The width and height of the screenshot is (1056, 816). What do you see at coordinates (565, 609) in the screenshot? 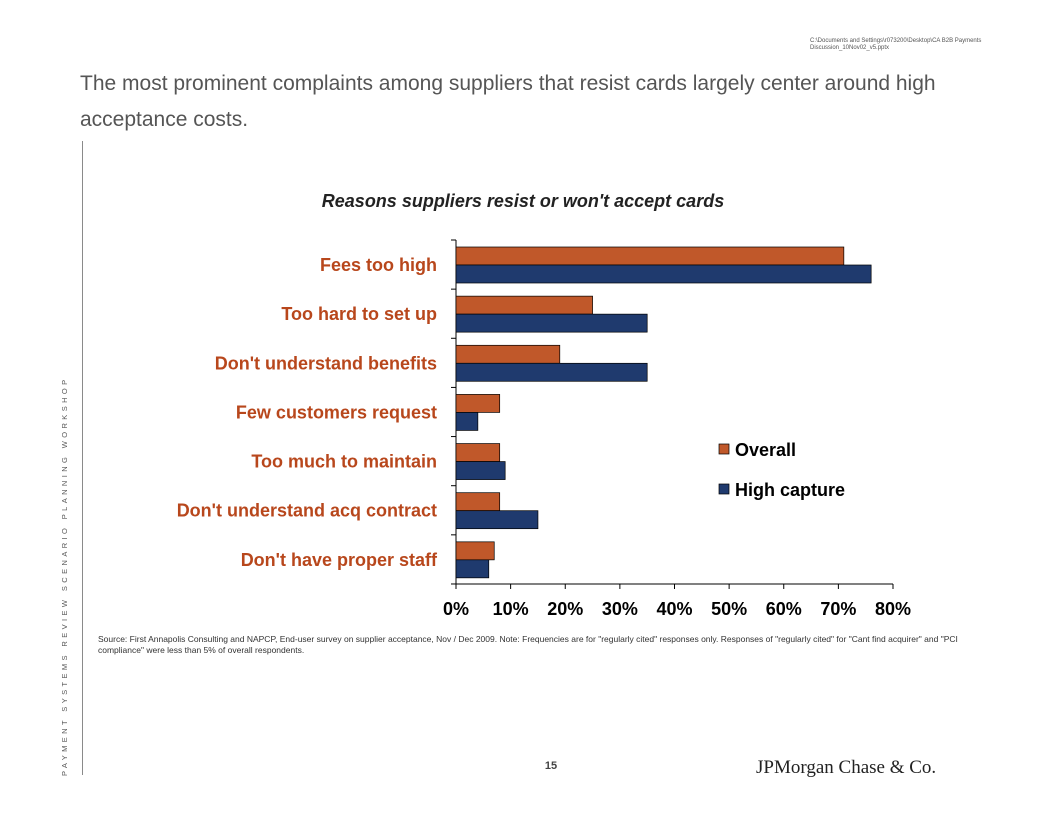
I see `x-tick-label: 20%` at bounding box center [565, 609].